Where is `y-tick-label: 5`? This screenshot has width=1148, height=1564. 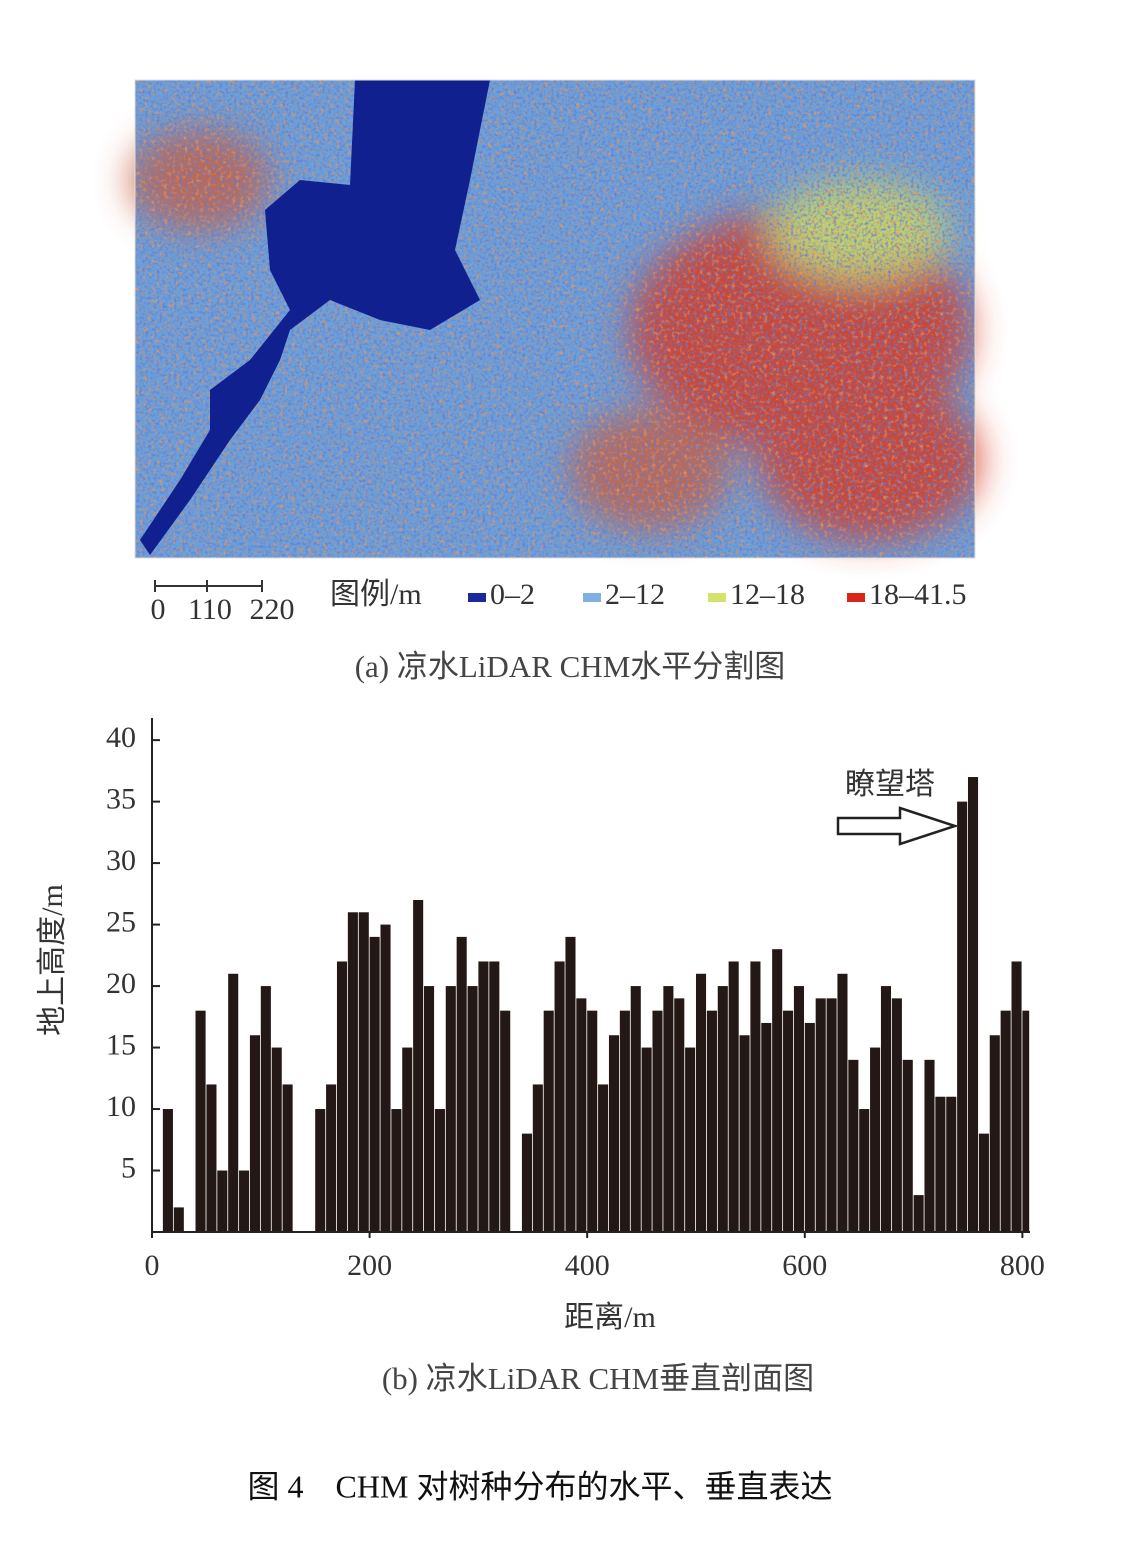 y-tick-label: 5 is located at coordinates (128, 1167).